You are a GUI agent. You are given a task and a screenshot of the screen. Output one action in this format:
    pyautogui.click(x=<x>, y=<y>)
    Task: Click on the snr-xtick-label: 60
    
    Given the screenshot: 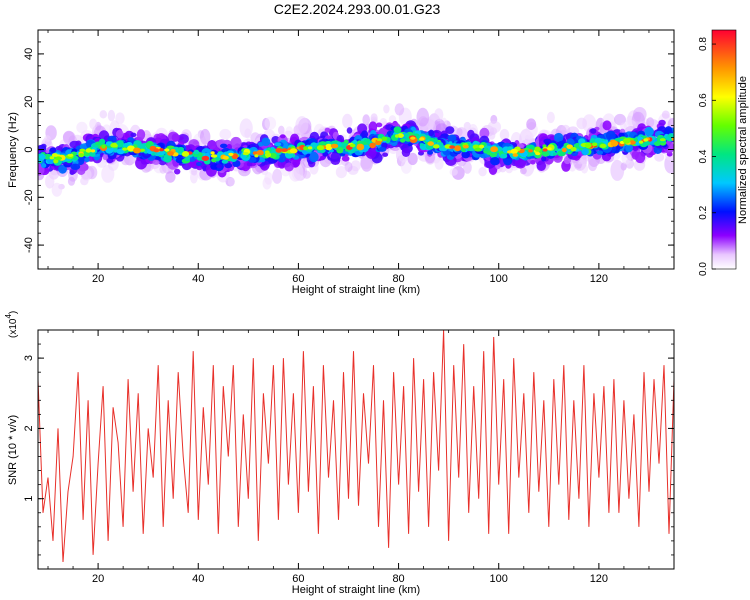 What is the action you would take?
    pyautogui.click(x=298, y=579)
    